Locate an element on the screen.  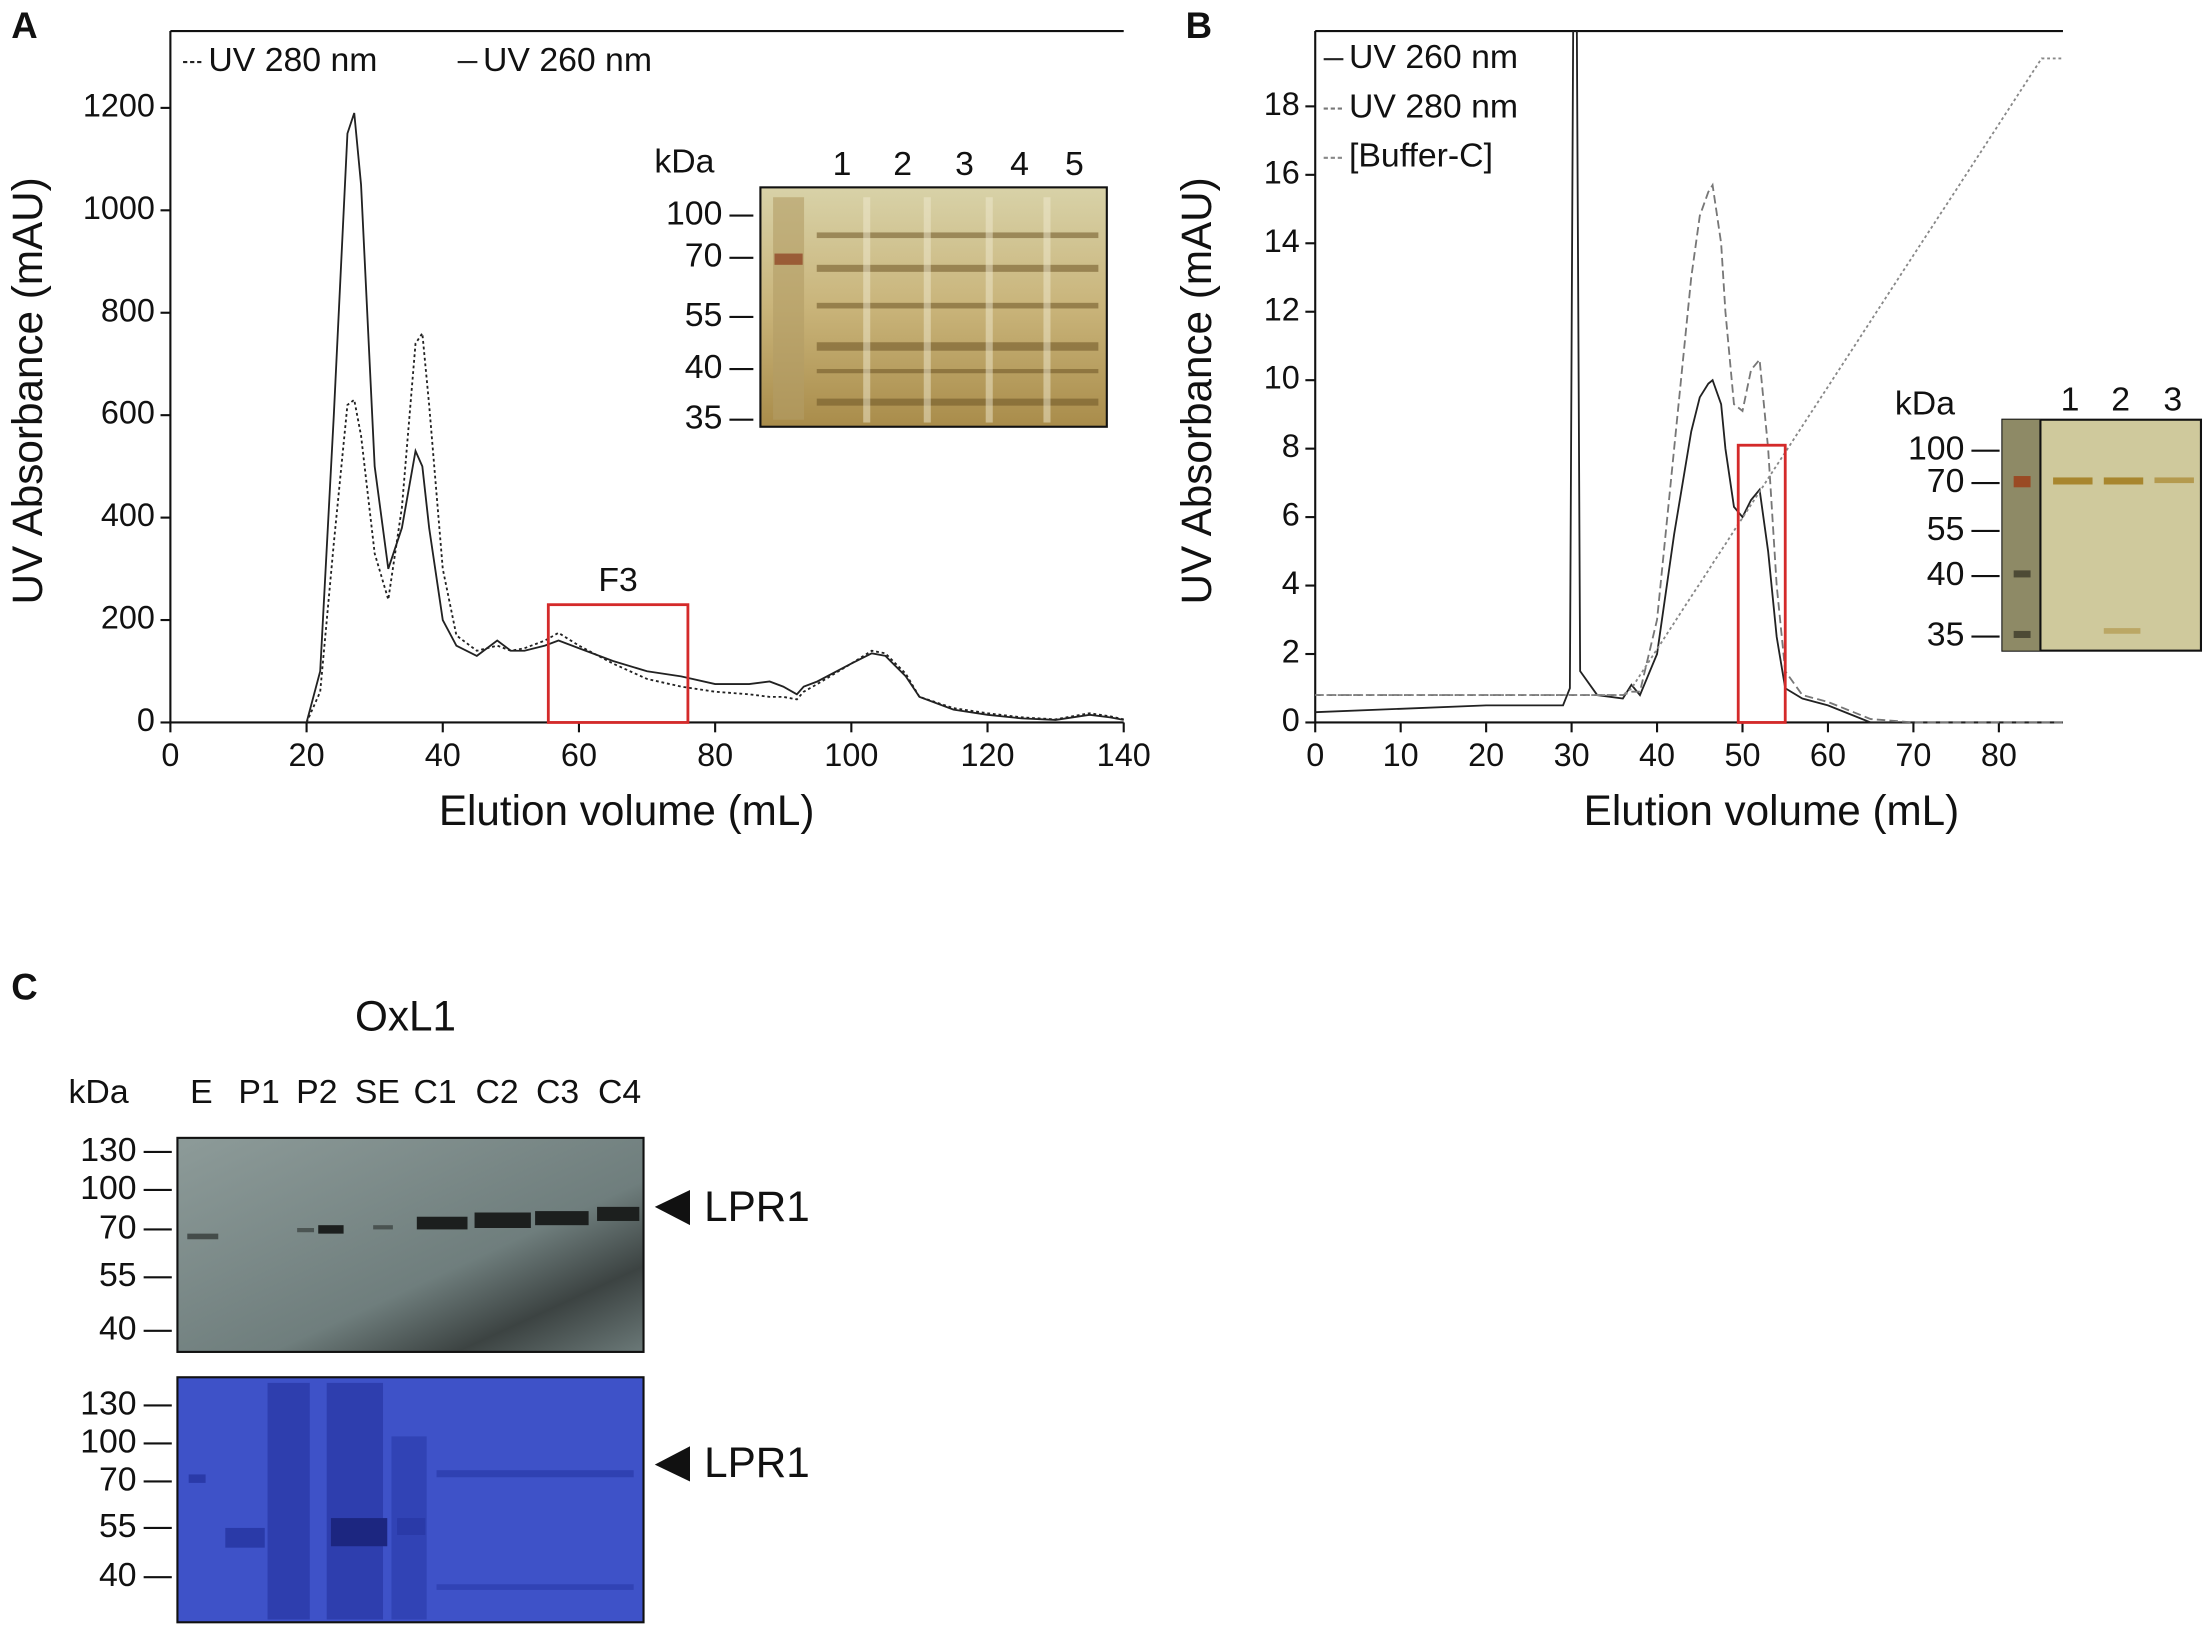
lane-label: C3 is located at coordinates (557, 1092).